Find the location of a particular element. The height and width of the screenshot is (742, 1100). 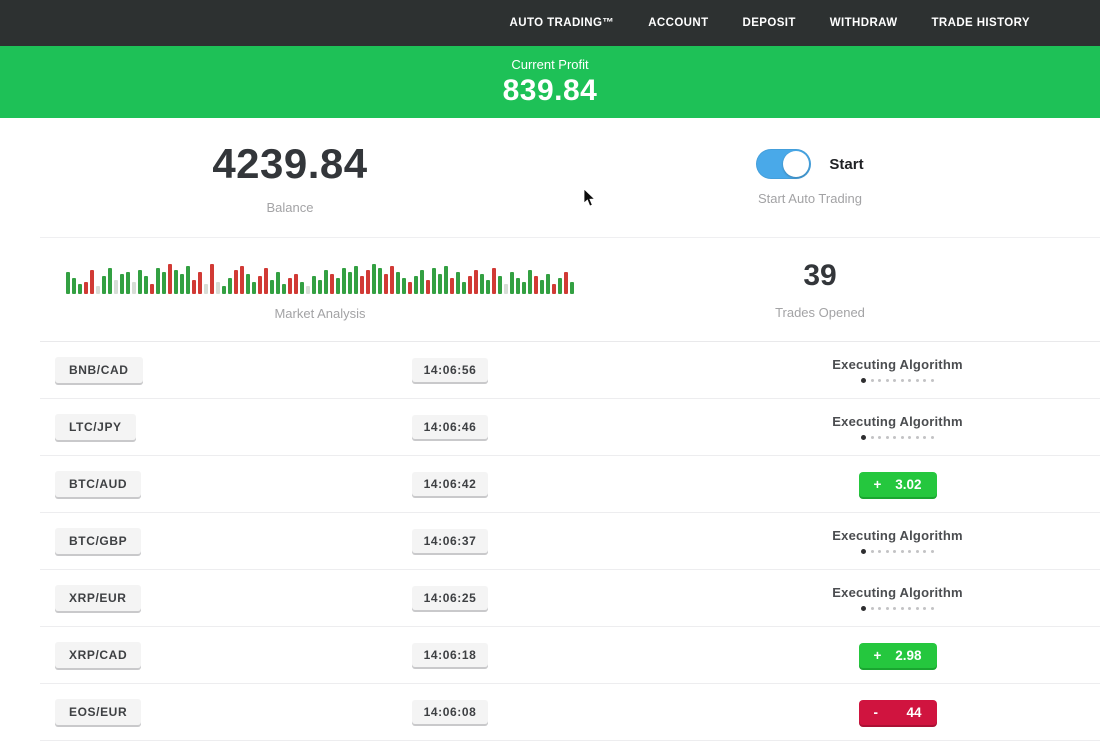

start-auto-trading-toggle is located at coordinates (784, 164).